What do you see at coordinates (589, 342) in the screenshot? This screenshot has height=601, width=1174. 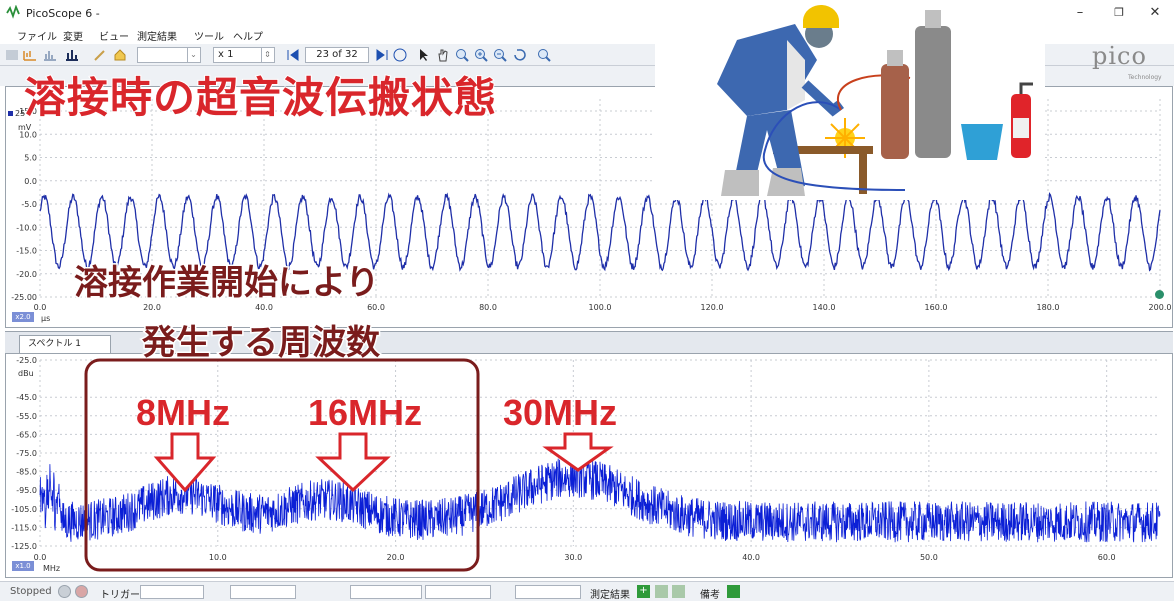 I see `spectrum-tab-bar: スペクトル 1` at bounding box center [589, 342].